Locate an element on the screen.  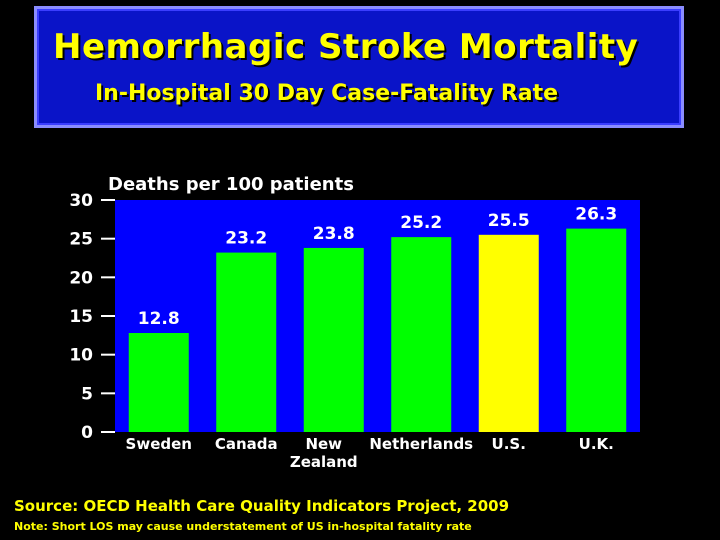
y-tick-label: 15 is located at coordinates (81, 317).